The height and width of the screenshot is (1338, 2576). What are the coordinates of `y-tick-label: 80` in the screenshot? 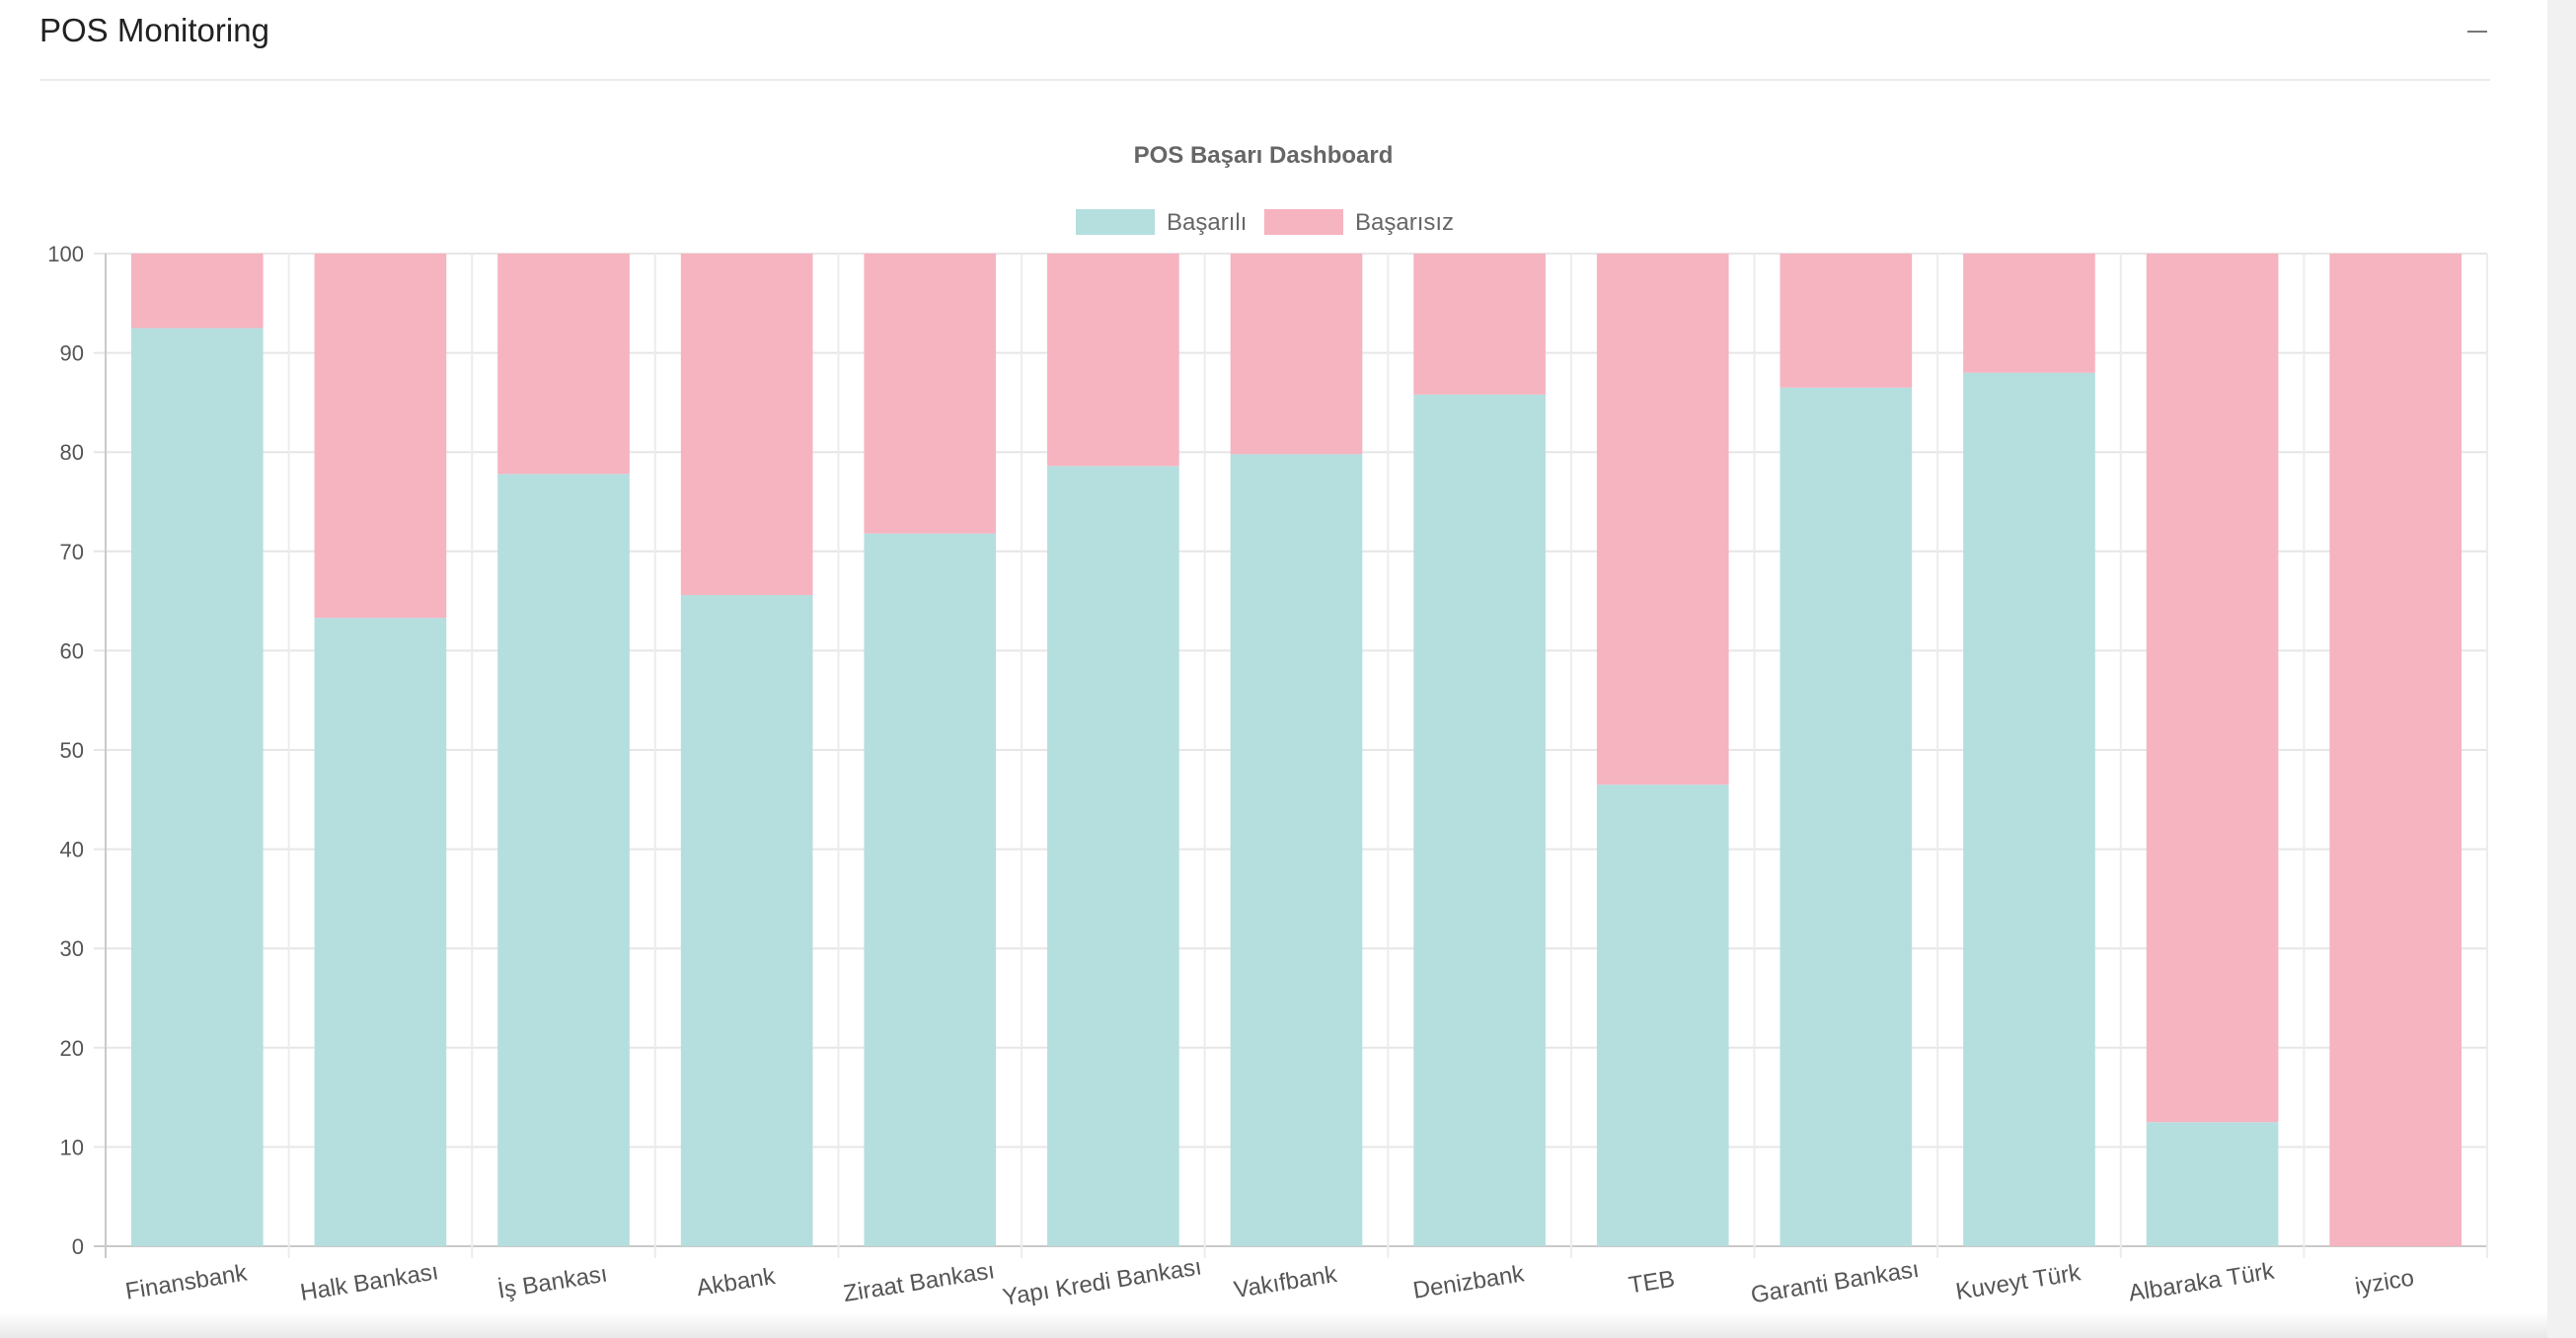 It's located at (72, 453).